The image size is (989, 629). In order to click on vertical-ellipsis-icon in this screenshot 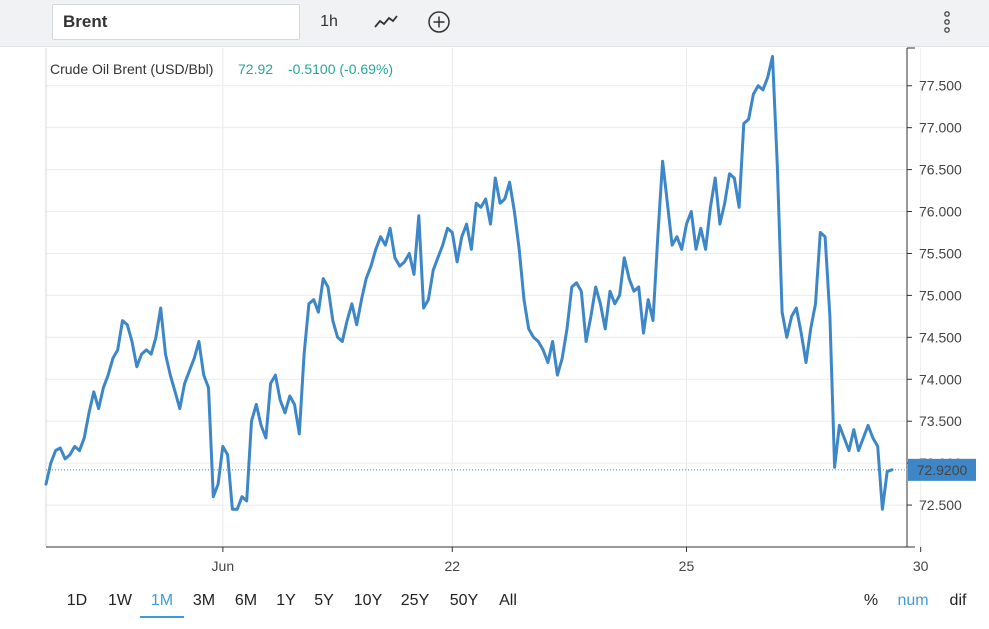, I will do `click(947, 21)`.